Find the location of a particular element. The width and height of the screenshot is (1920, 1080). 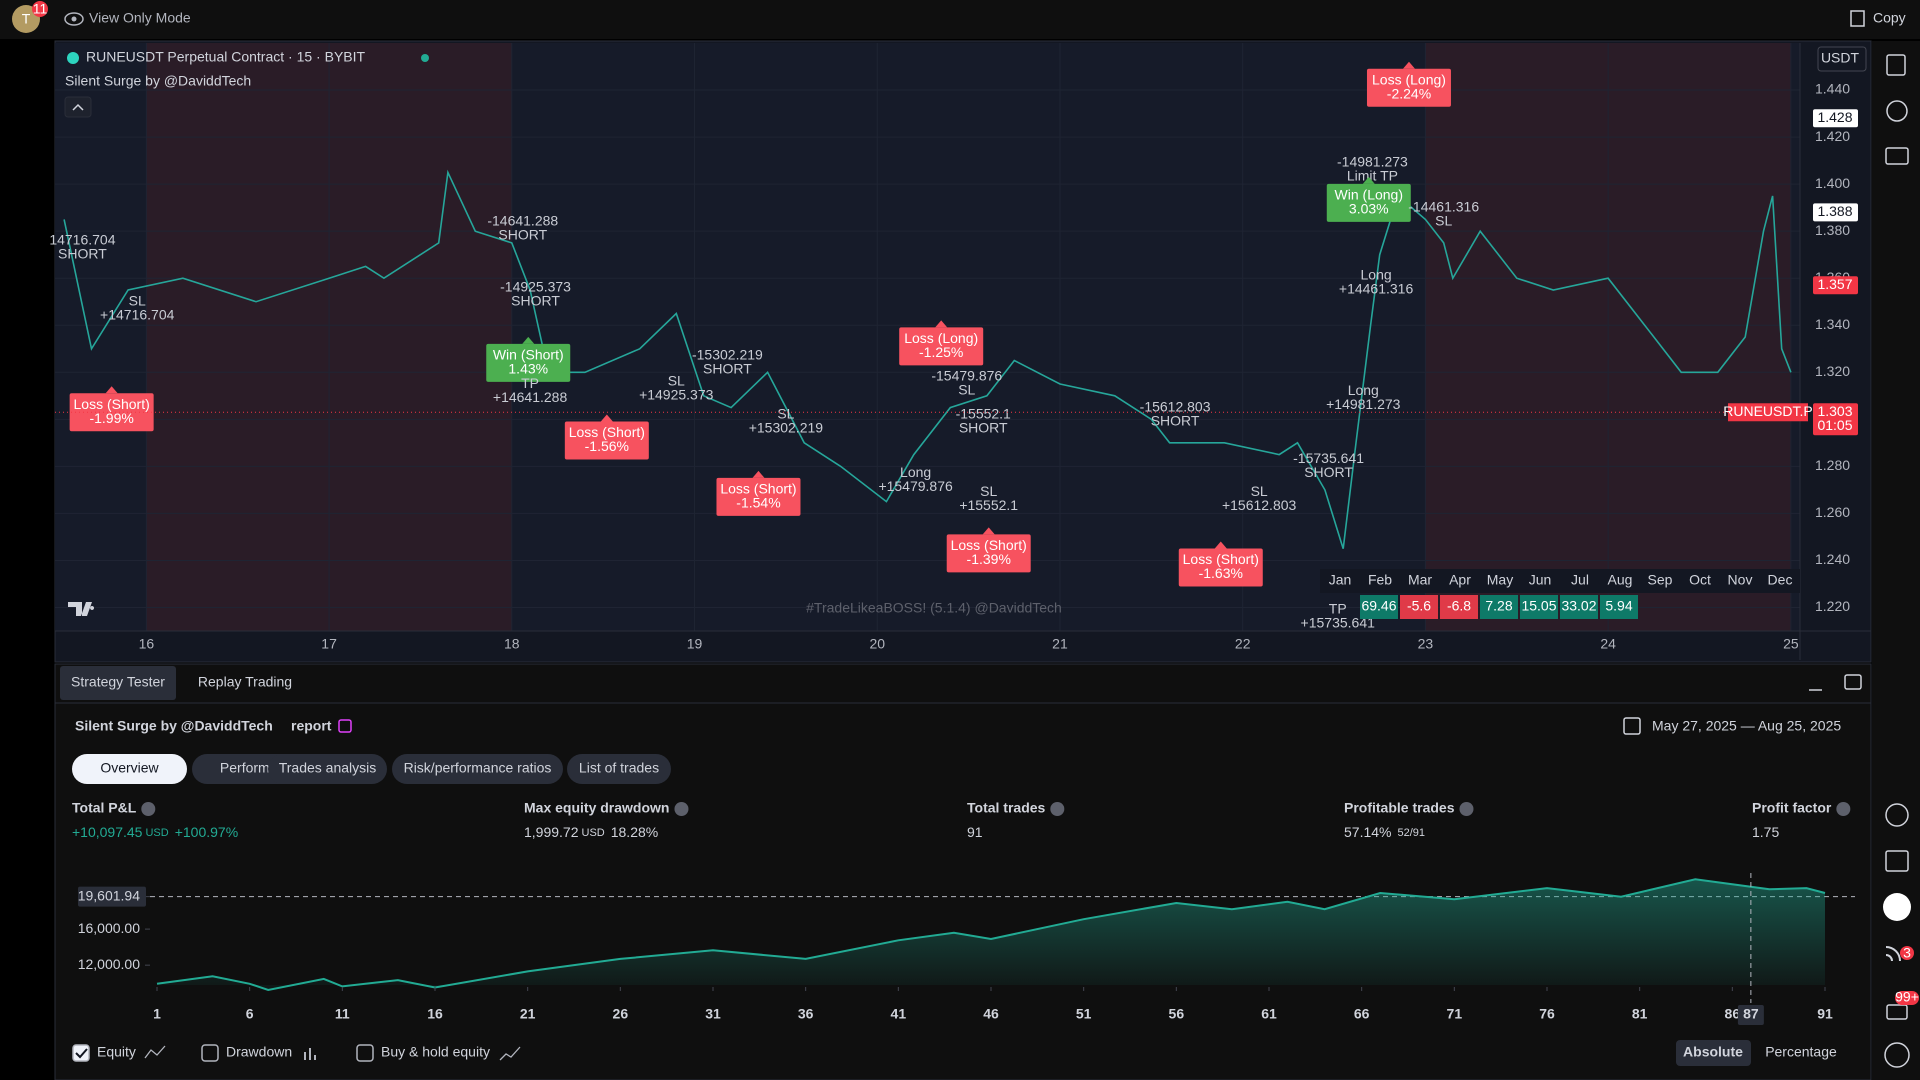

x-tick-label: 20 is located at coordinates (877, 644).